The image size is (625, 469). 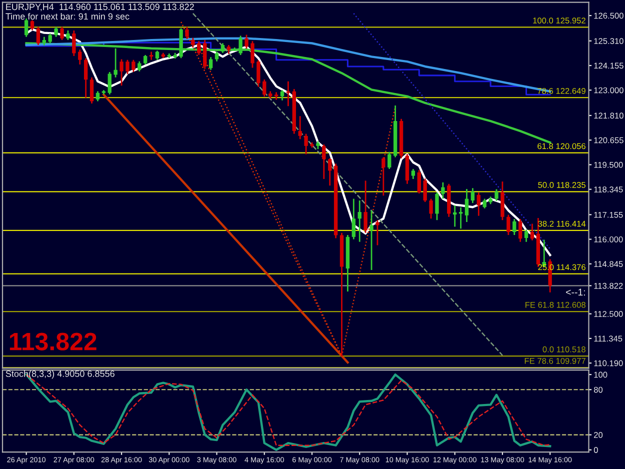 I want to click on y-tick-label: 126.500, so click(x=609, y=15).